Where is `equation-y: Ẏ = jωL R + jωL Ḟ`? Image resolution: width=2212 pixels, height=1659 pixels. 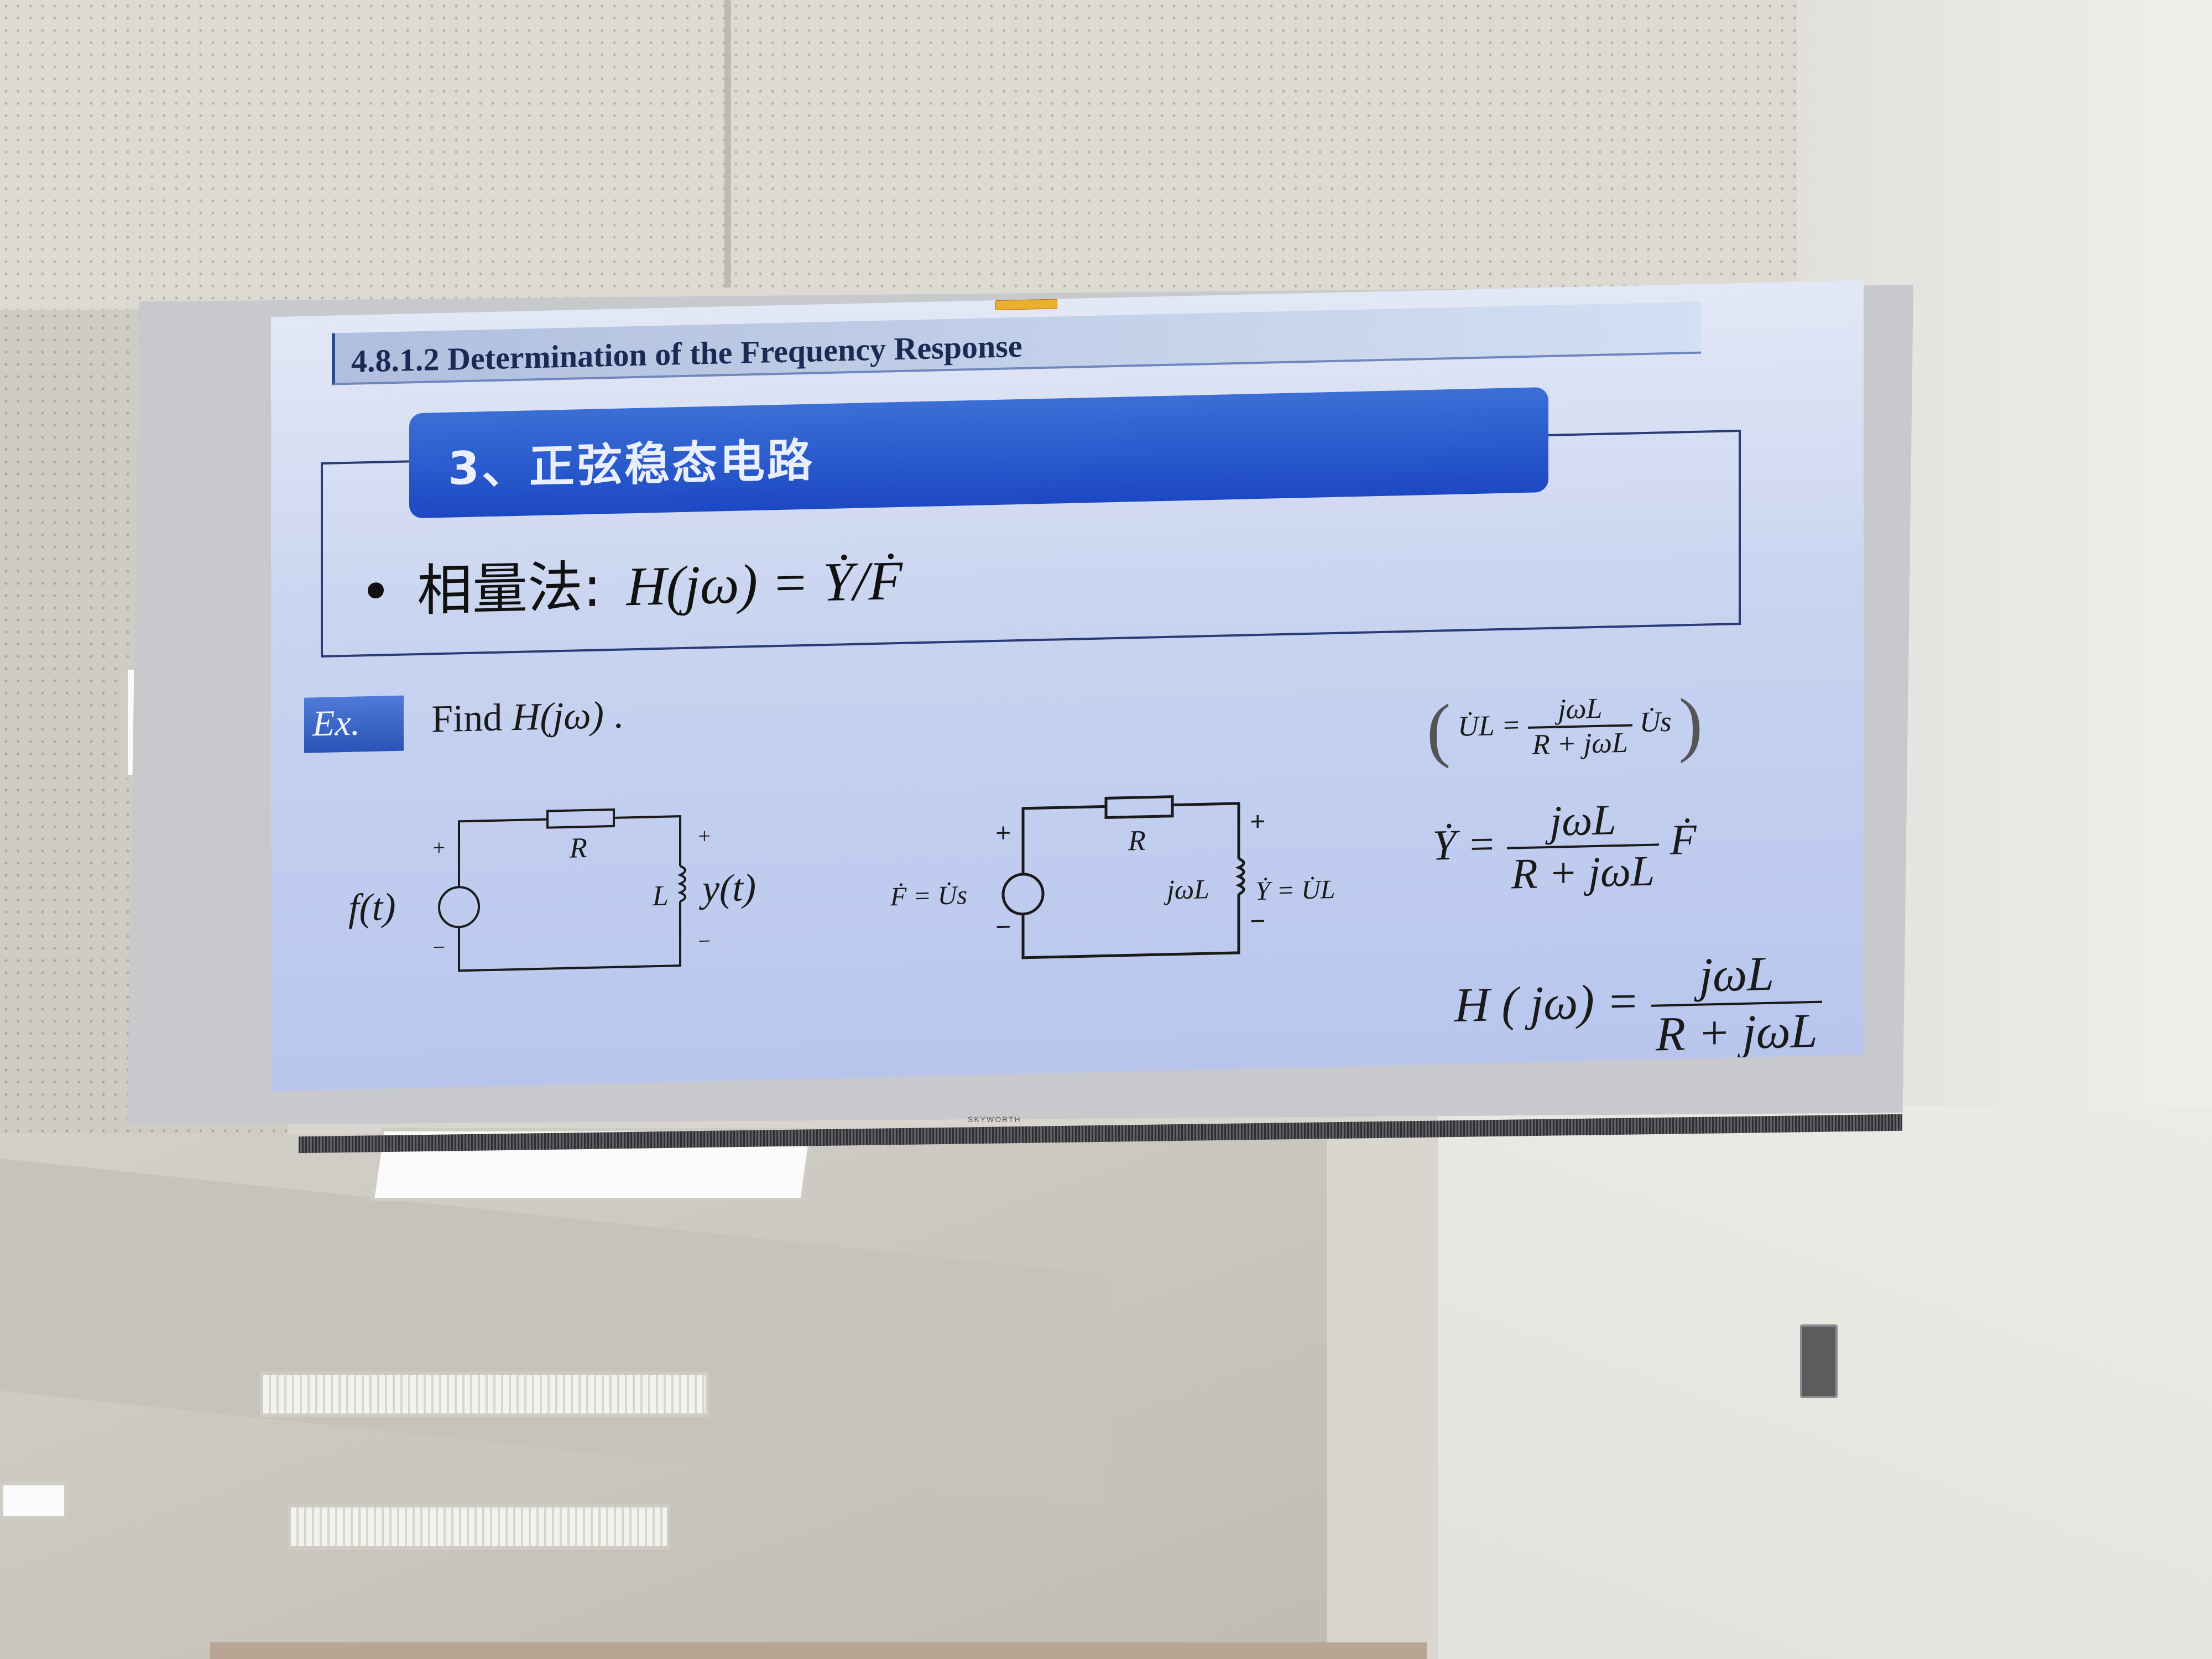 equation-y: Ẏ = jωL R + jωL Ḟ is located at coordinates (1565, 847).